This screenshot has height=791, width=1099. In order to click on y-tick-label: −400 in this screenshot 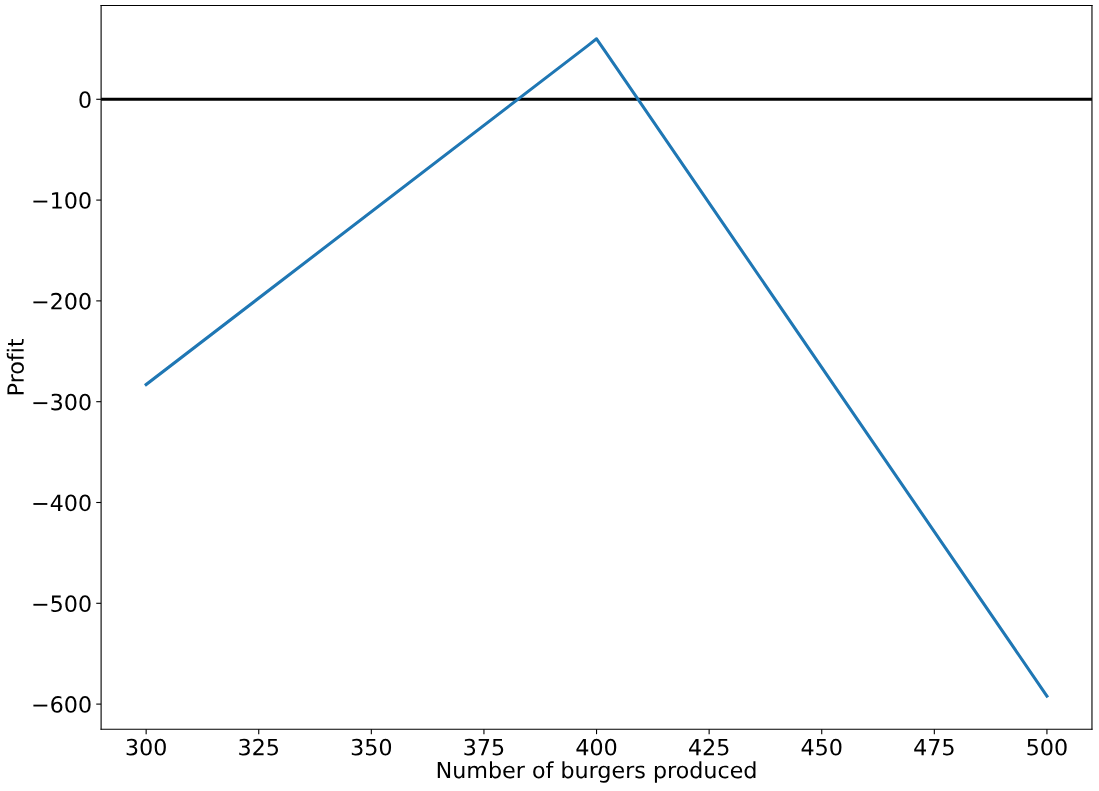, I will do `click(62, 503)`.